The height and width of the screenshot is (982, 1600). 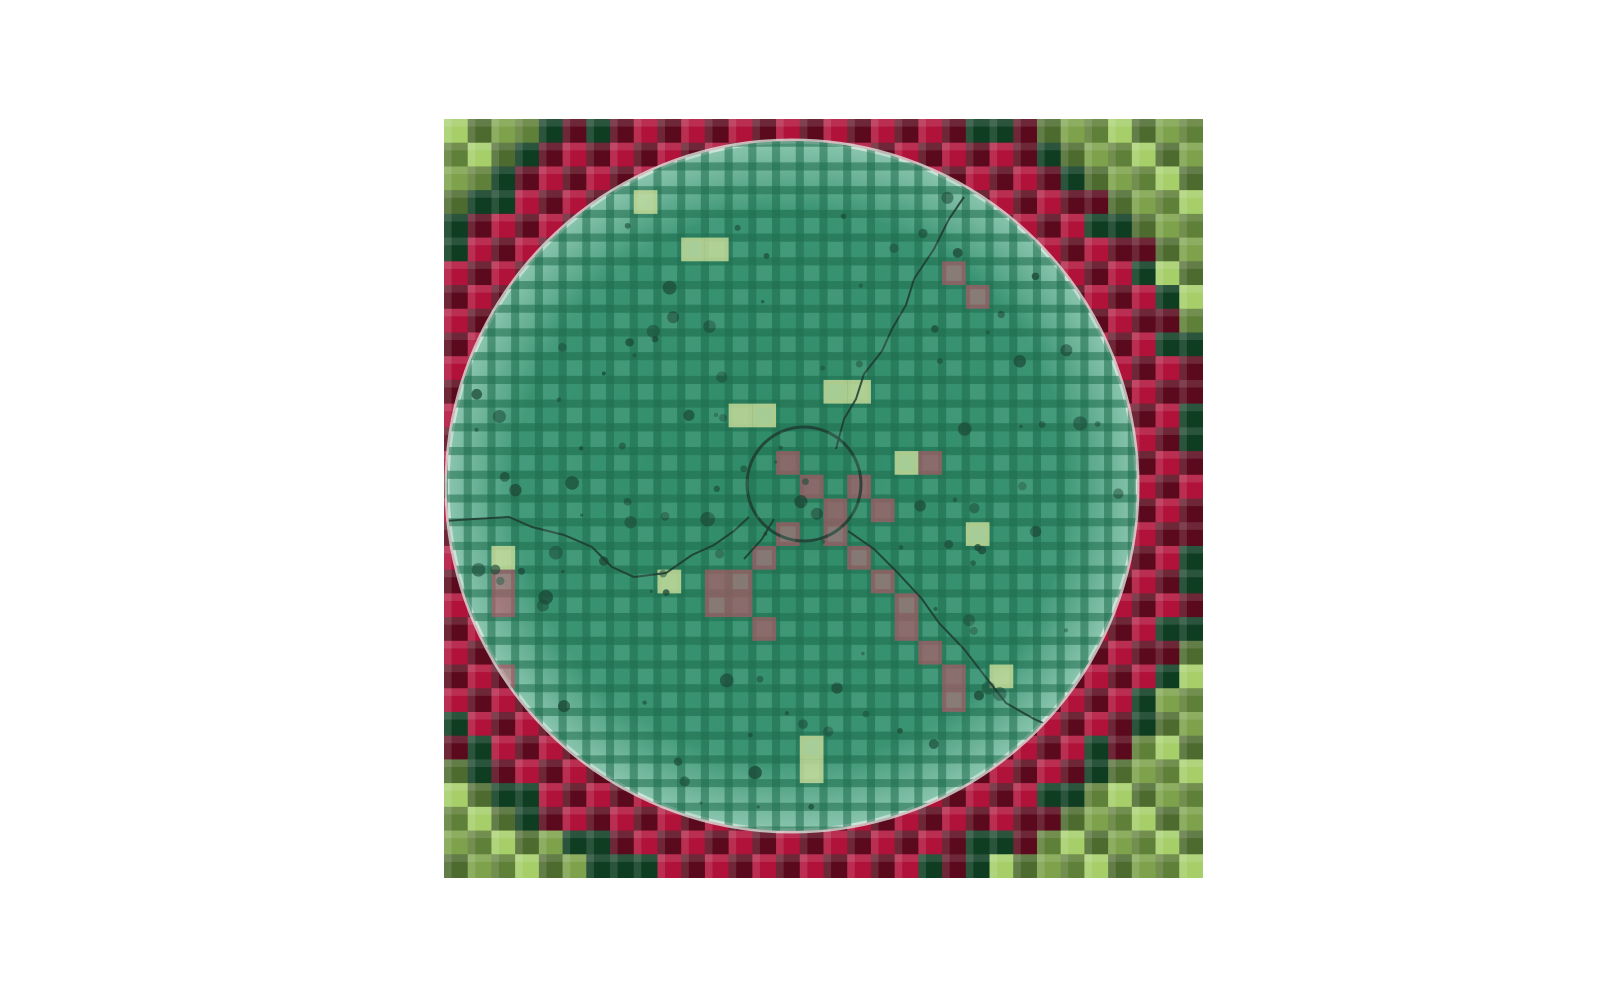 I want to click on flag-cell-yellow, so click(x=740, y=415).